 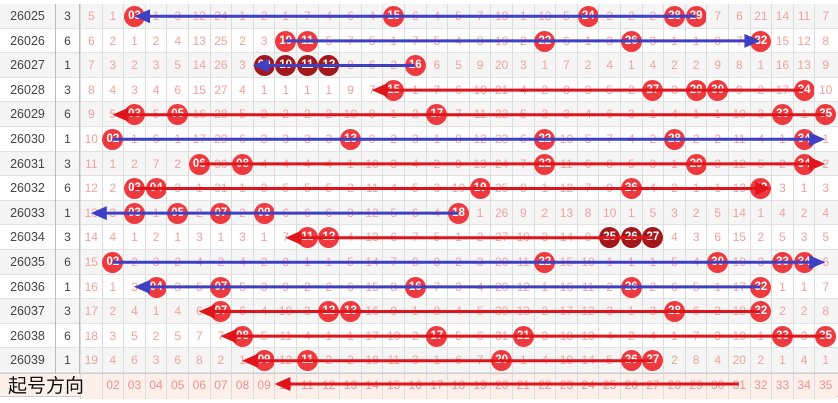 I want to click on number-cell: 04, so click(x=155, y=188).